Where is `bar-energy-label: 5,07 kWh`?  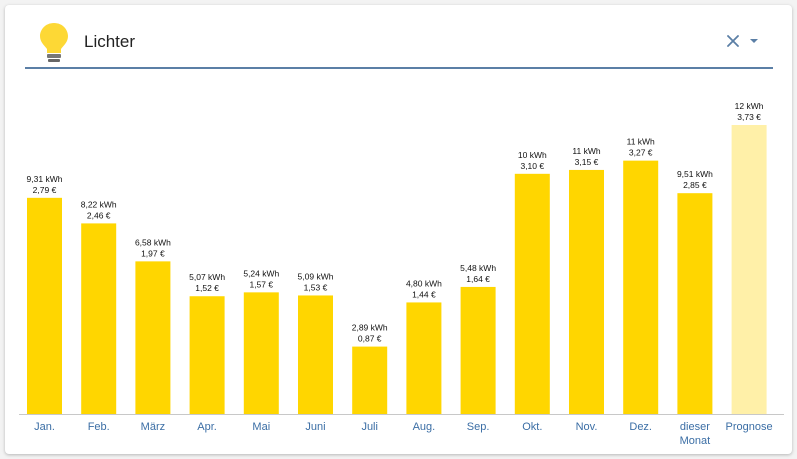 bar-energy-label: 5,07 kWh is located at coordinates (207, 277).